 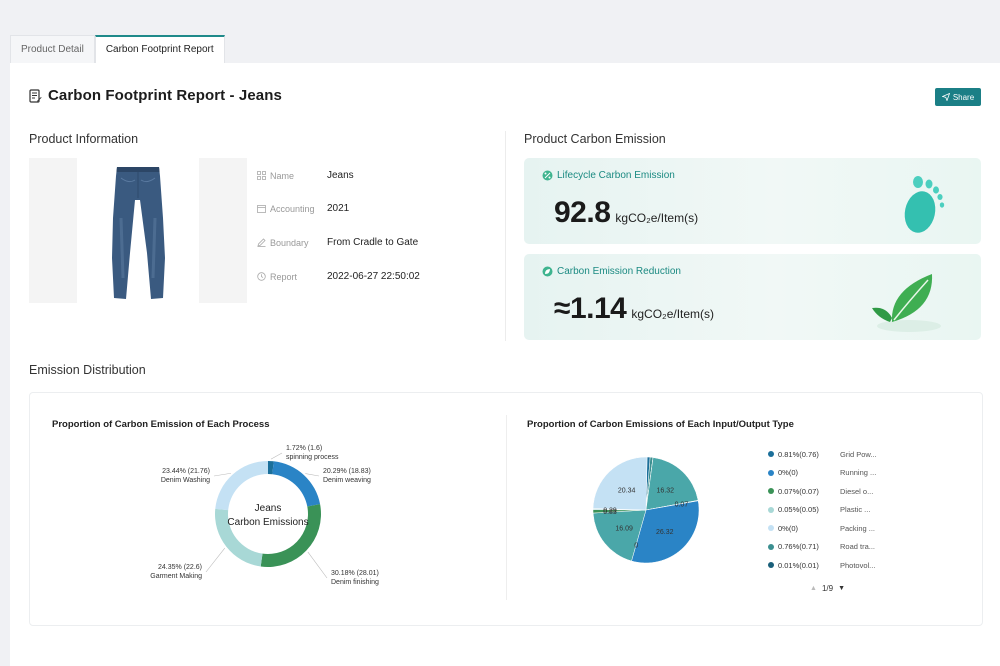 What do you see at coordinates (657, 218) in the screenshot?
I see `lifecycle-unit: kgCO₂e/Item(s)` at bounding box center [657, 218].